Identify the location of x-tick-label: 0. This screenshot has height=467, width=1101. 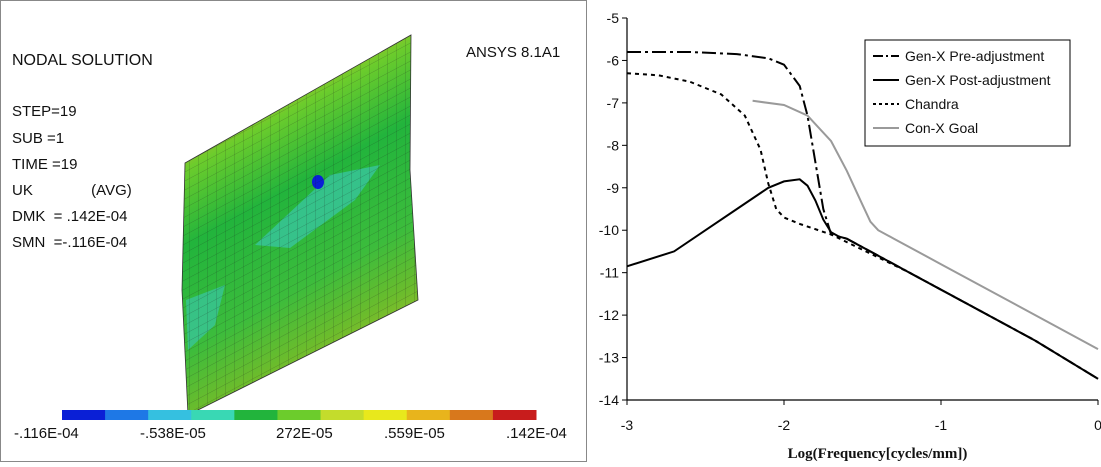
(1097, 425).